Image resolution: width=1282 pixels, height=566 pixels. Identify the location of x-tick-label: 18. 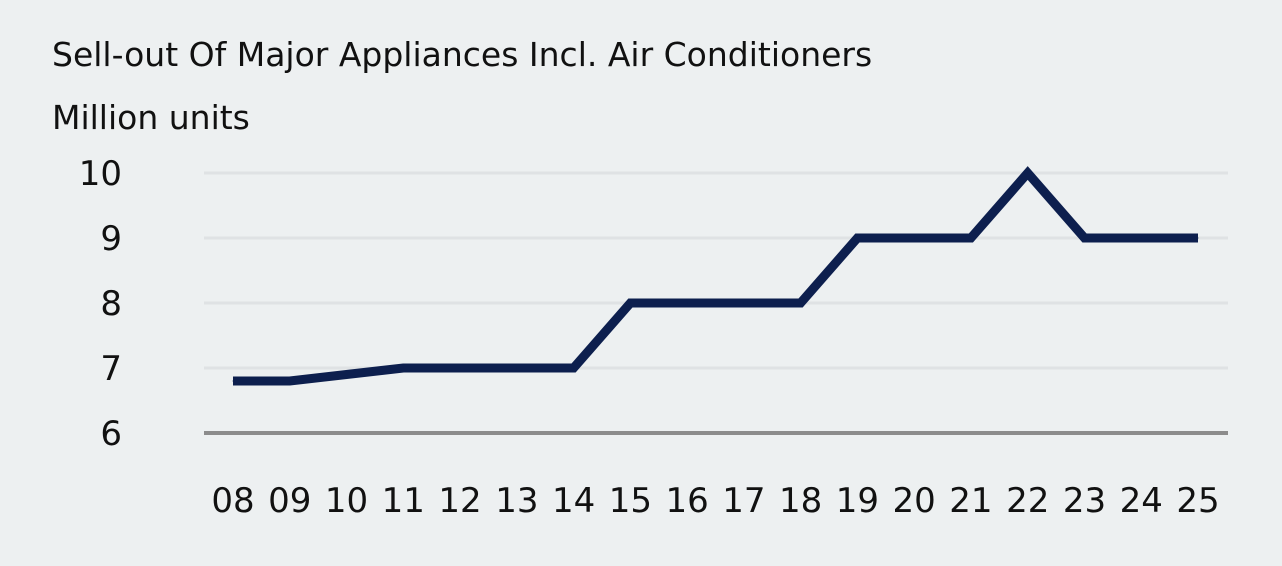
(800, 501).